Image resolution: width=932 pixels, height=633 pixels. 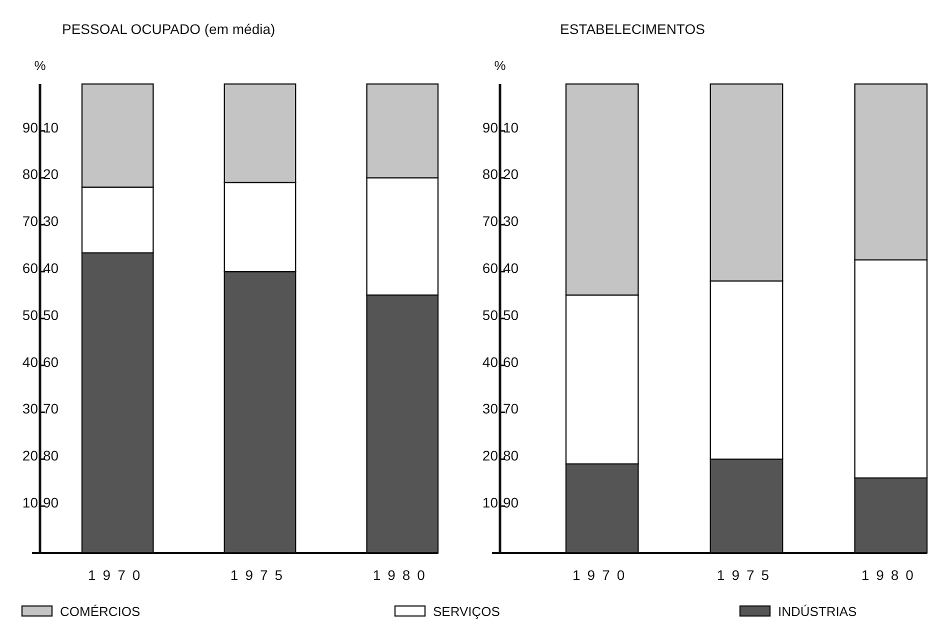 What do you see at coordinates (466, 611) in the screenshot?
I see `legend-label: SERVIÇOS` at bounding box center [466, 611].